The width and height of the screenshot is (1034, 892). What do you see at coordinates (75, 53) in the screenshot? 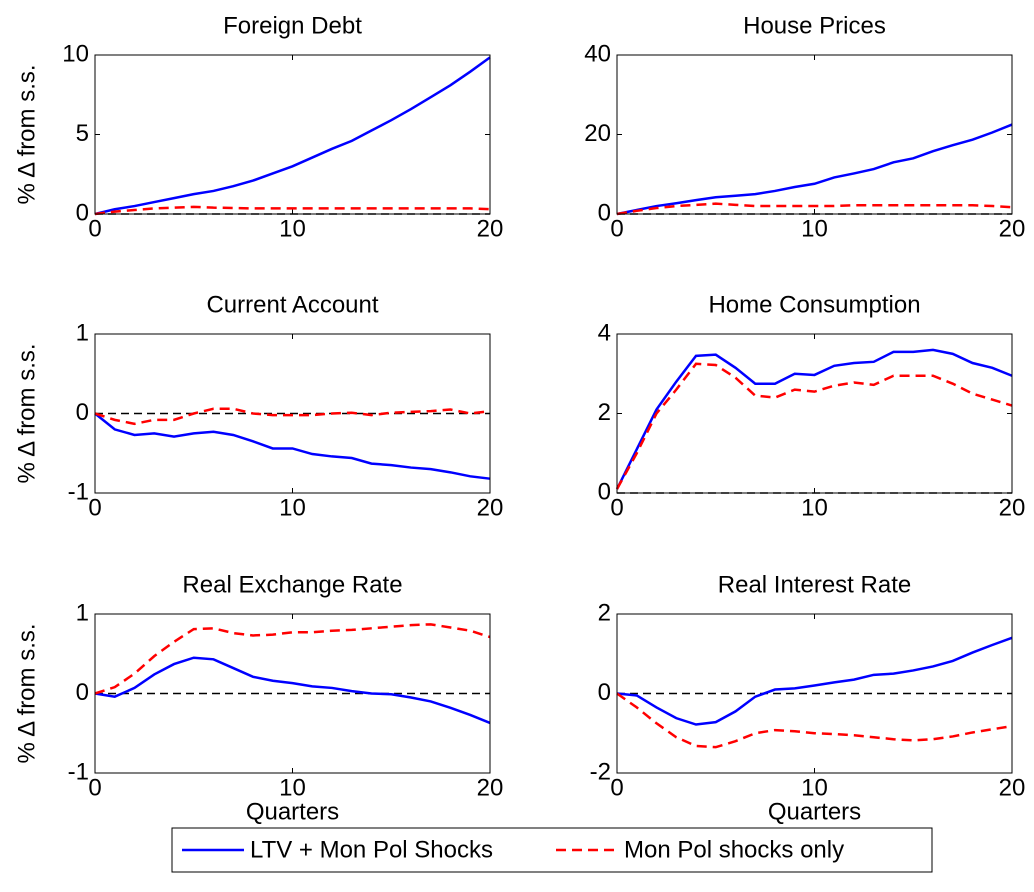
I see `y-tick-label: 10` at bounding box center [75, 53].